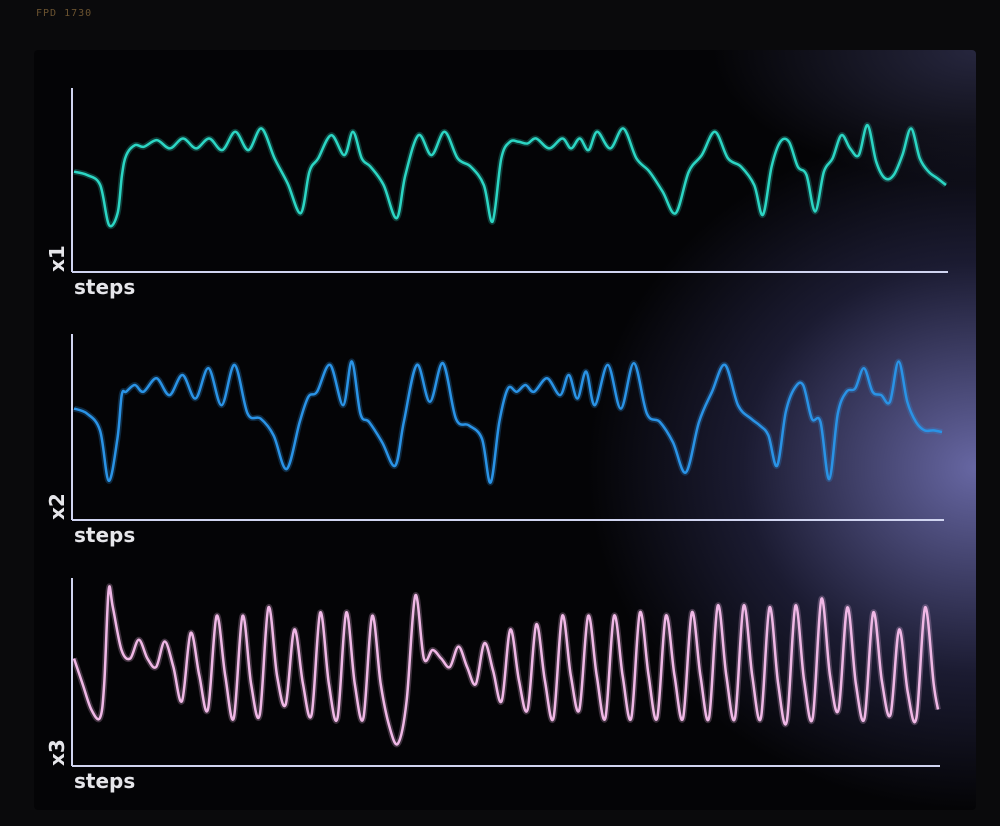  I want to click on series-line-x1, so click(510, 175).